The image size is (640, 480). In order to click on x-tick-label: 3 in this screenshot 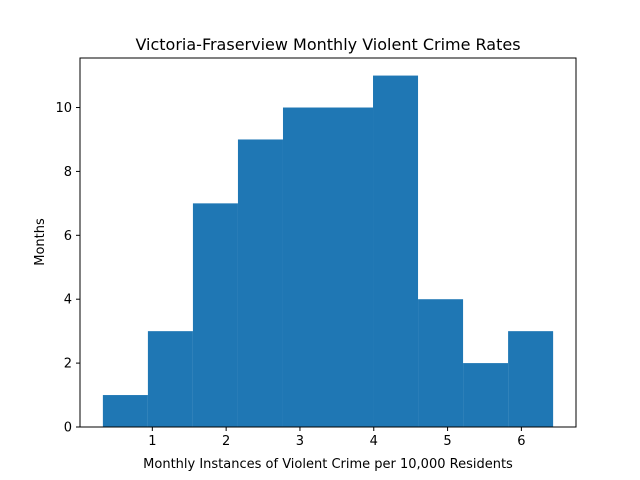, I will do `click(300, 441)`.